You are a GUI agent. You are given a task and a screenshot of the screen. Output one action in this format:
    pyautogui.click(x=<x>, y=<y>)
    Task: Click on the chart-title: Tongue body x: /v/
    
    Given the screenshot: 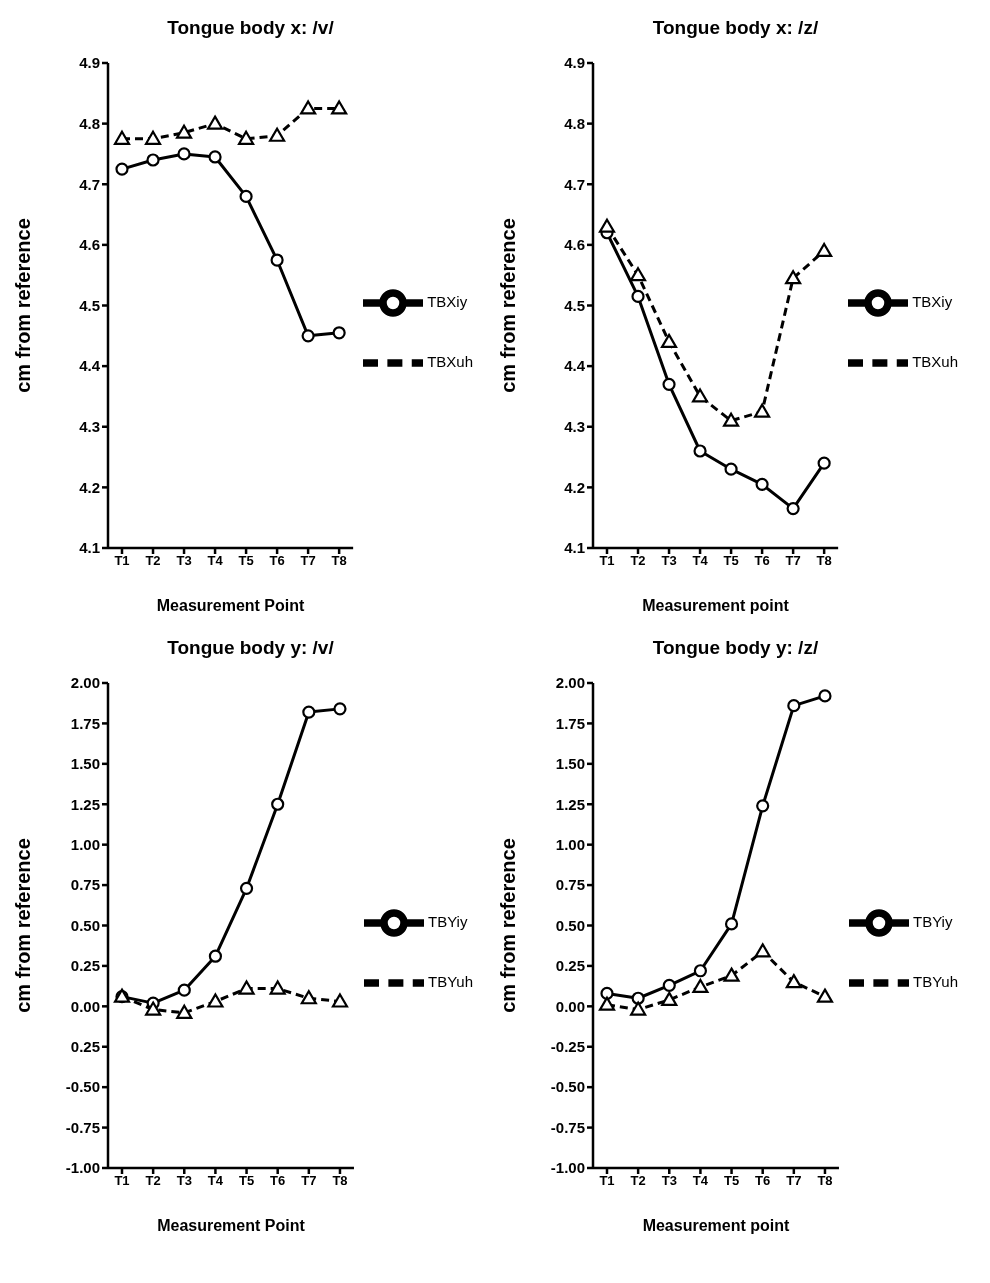 What is the action you would take?
    pyautogui.click(x=250, y=28)
    